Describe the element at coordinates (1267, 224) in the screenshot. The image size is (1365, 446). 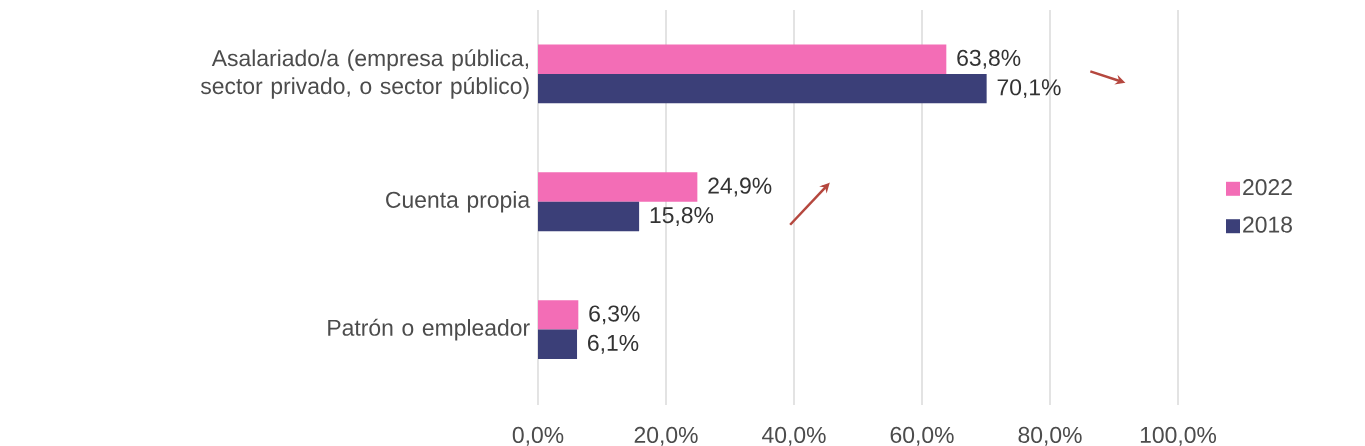
I see `legend-label: 2018` at that location.